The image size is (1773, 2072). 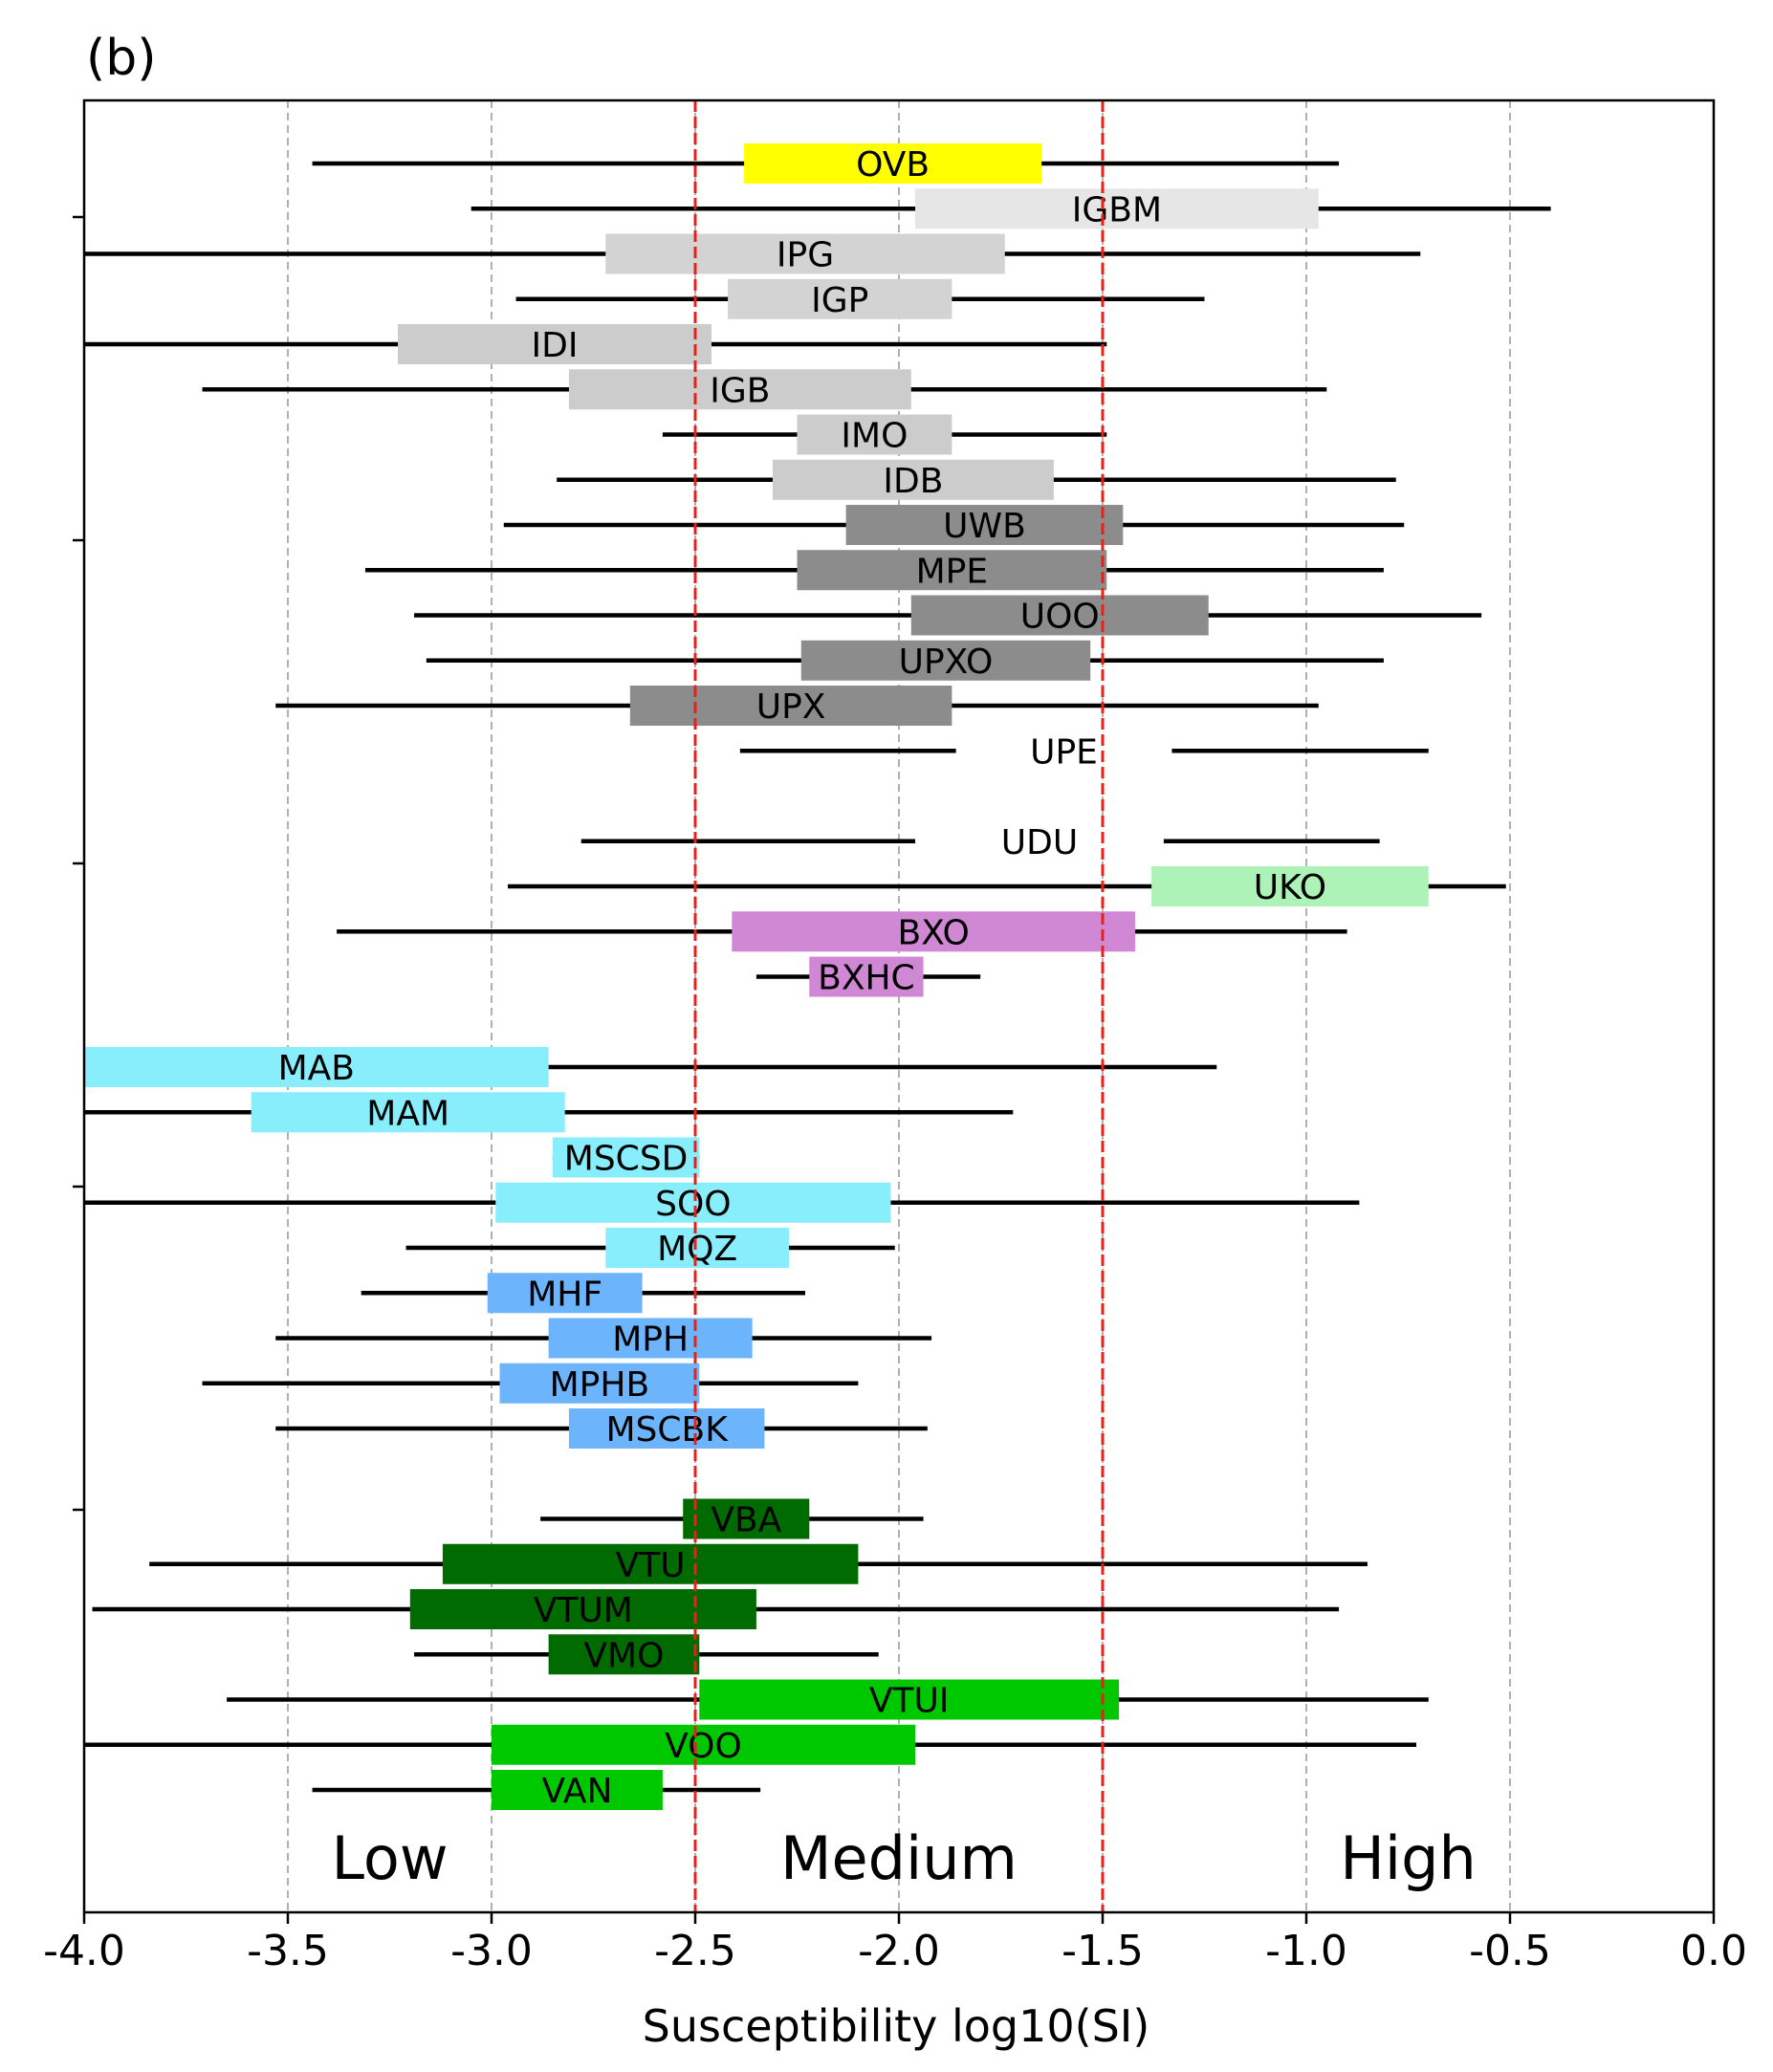 I want to click on box-idb, so click(x=913, y=479).